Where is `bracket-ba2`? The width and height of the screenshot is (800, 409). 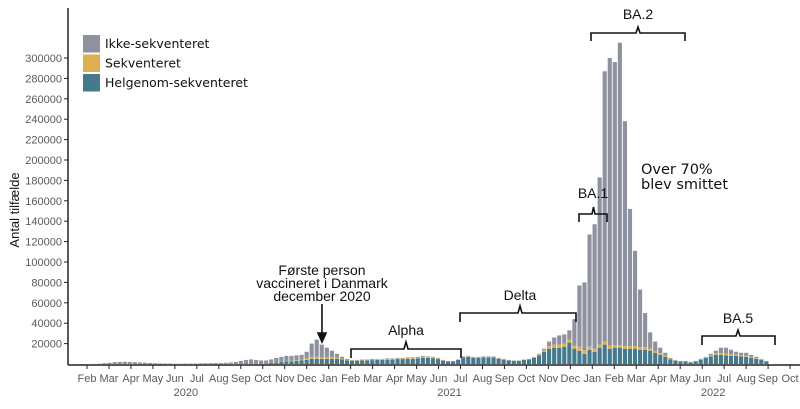 bracket-ba2 is located at coordinates (638, 32).